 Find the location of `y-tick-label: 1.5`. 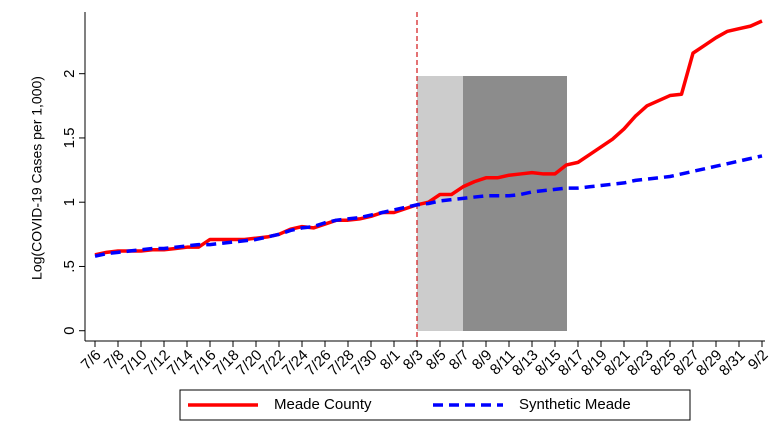

y-tick-label: 1.5 is located at coordinates (69, 138).